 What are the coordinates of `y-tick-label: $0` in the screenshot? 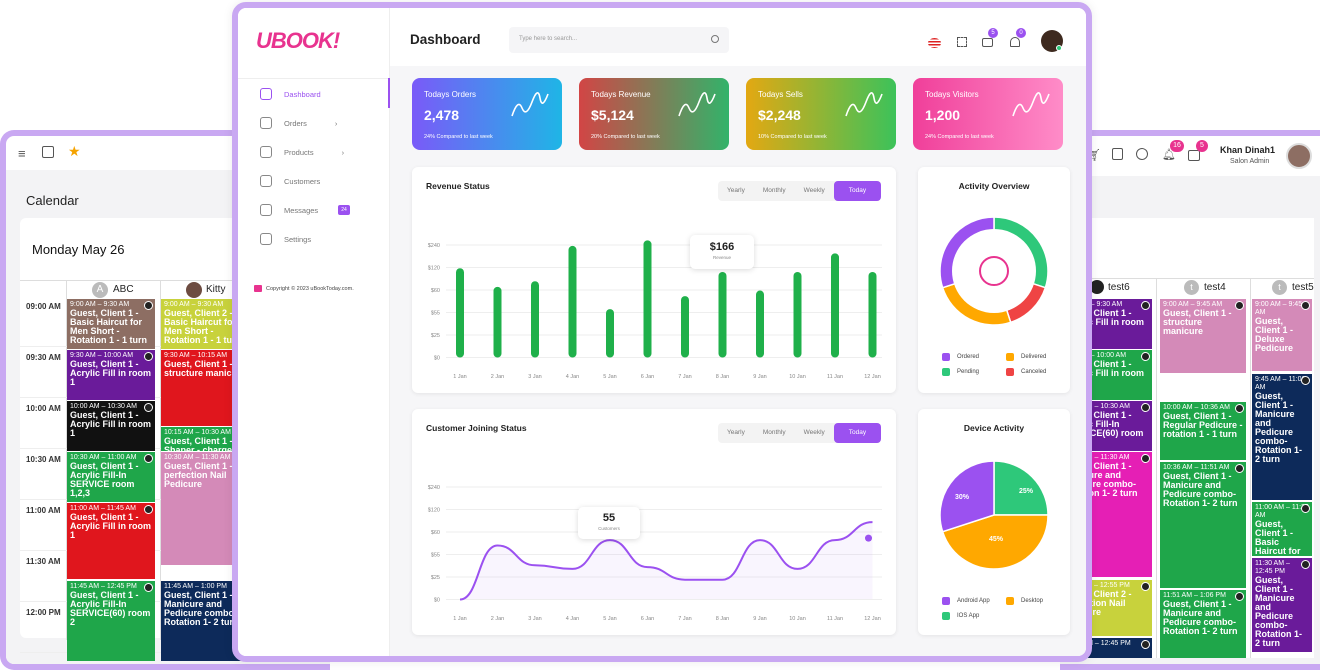 It's located at (437, 359).